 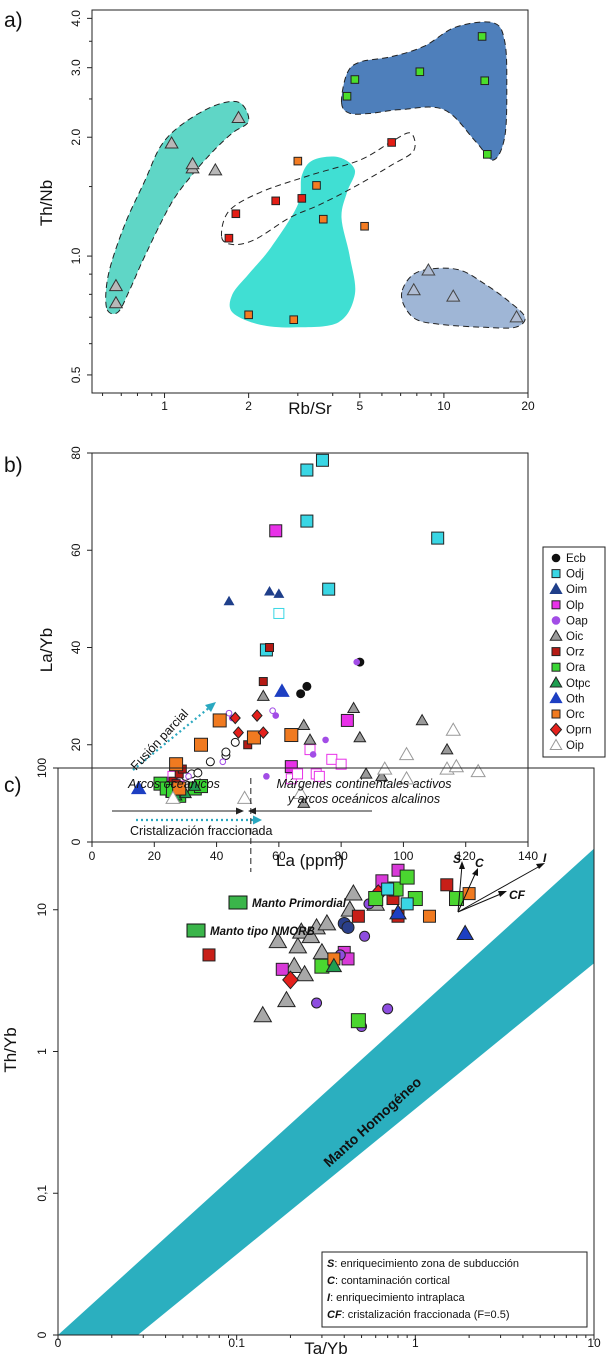 I want to click on panel-a-ytick-label: 3.0, so click(x=76, y=67).